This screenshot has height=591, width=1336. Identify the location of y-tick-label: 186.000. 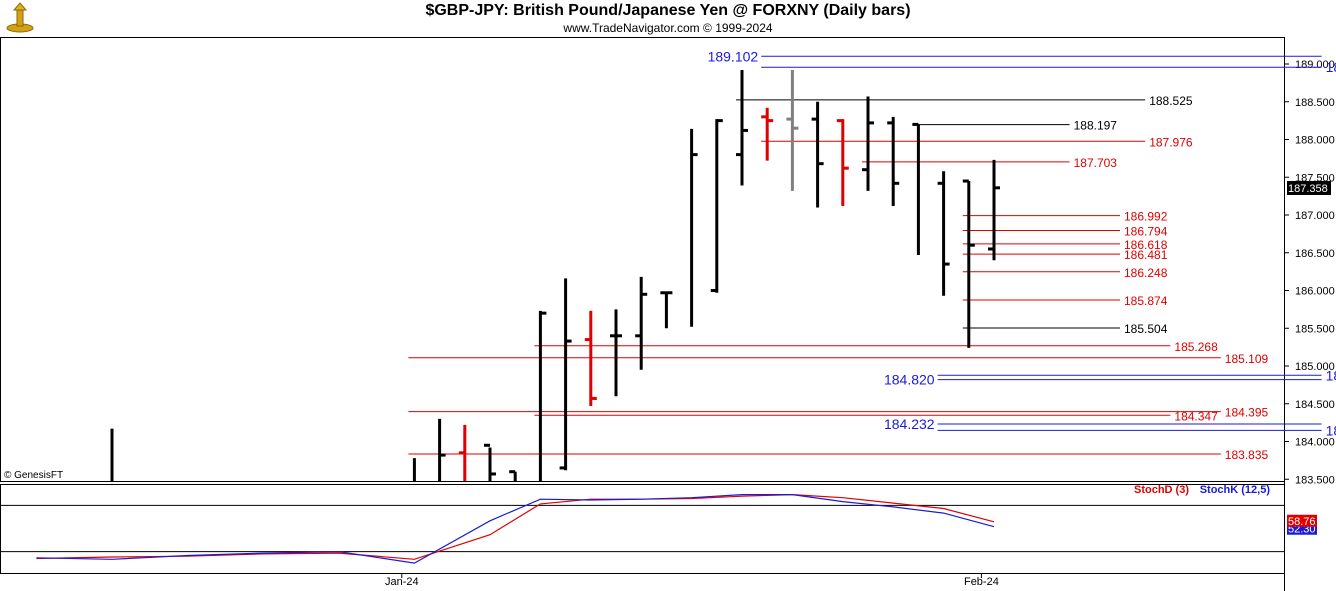
(1315, 292).